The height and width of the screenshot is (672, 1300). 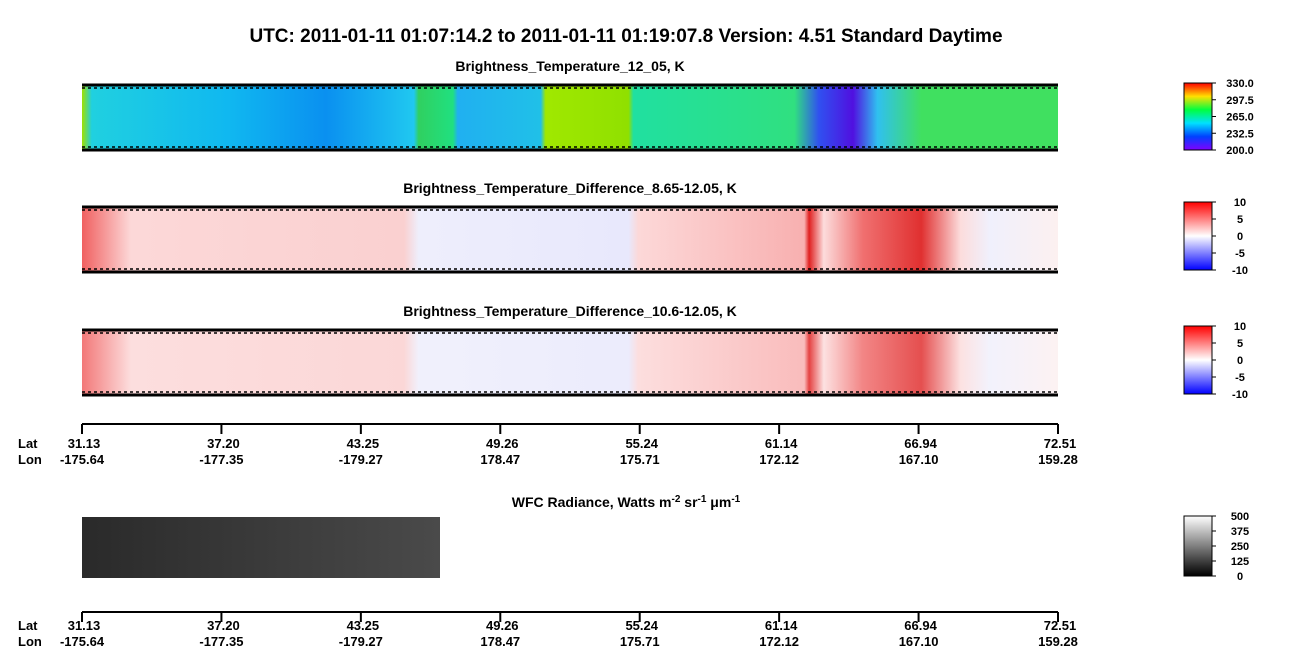 I want to click on panel-title: Brightness_Temperature_12_05, K, so click(x=569, y=66).